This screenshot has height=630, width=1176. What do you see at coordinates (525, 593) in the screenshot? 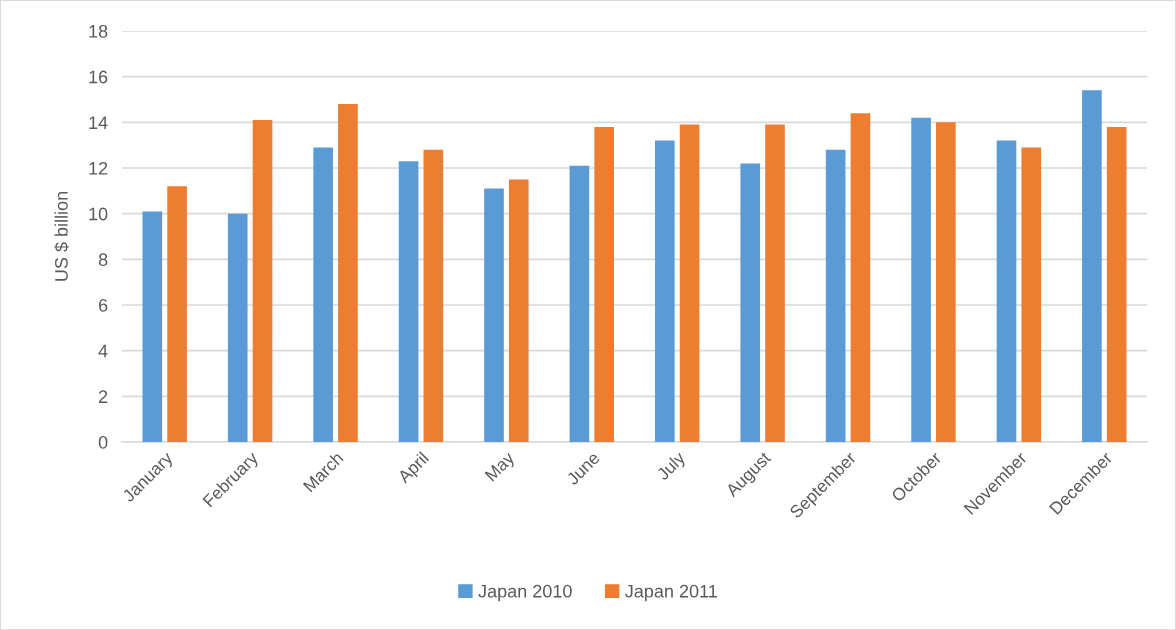
I see `legend-label: Japan 2010` at bounding box center [525, 593].